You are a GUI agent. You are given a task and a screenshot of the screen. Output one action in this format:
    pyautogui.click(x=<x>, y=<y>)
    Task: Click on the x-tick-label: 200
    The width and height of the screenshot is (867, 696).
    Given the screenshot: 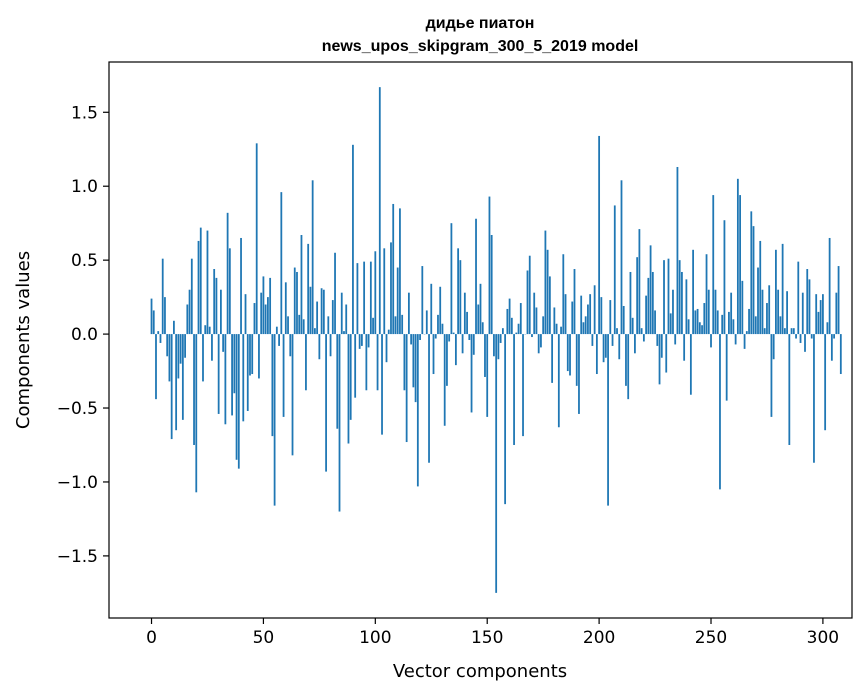 What is the action you would take?
    pyautogui.click(x=599, y=638)
    